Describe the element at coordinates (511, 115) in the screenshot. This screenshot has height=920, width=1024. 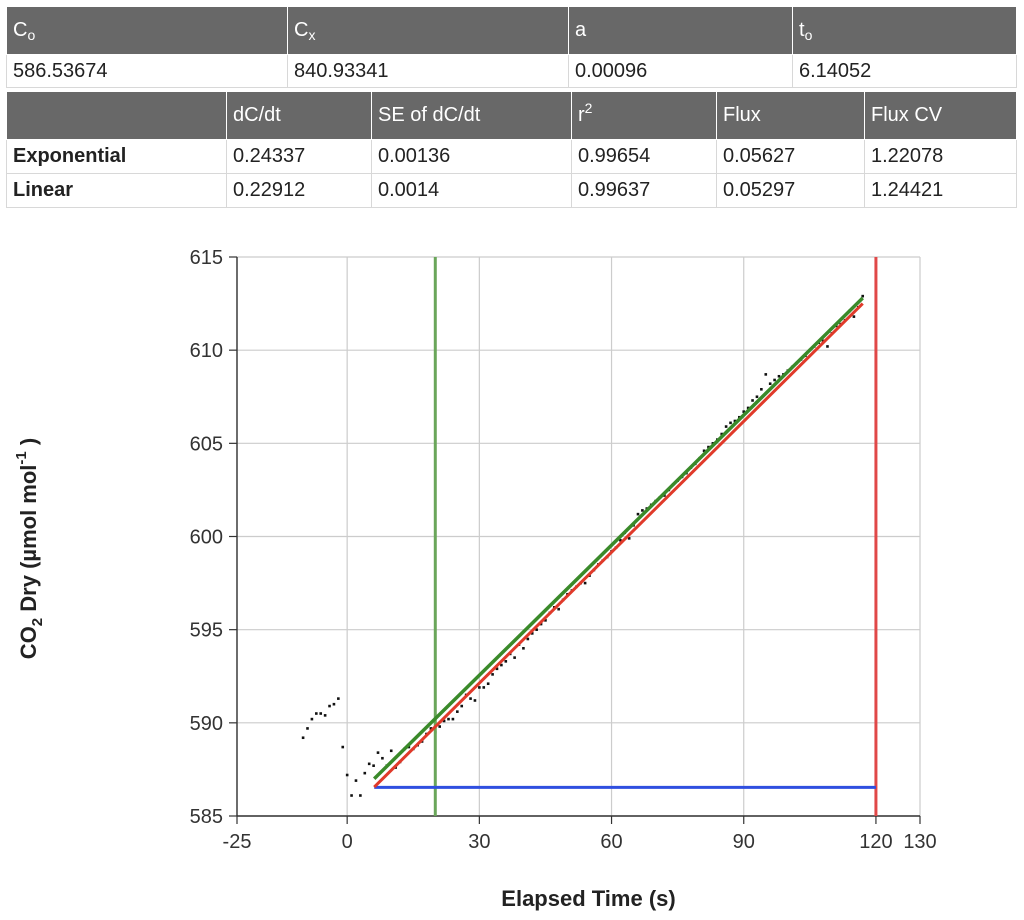
I see `fit-header-row: dC/dt SE of dC/dt r2 Flux Flux CV` at that location.